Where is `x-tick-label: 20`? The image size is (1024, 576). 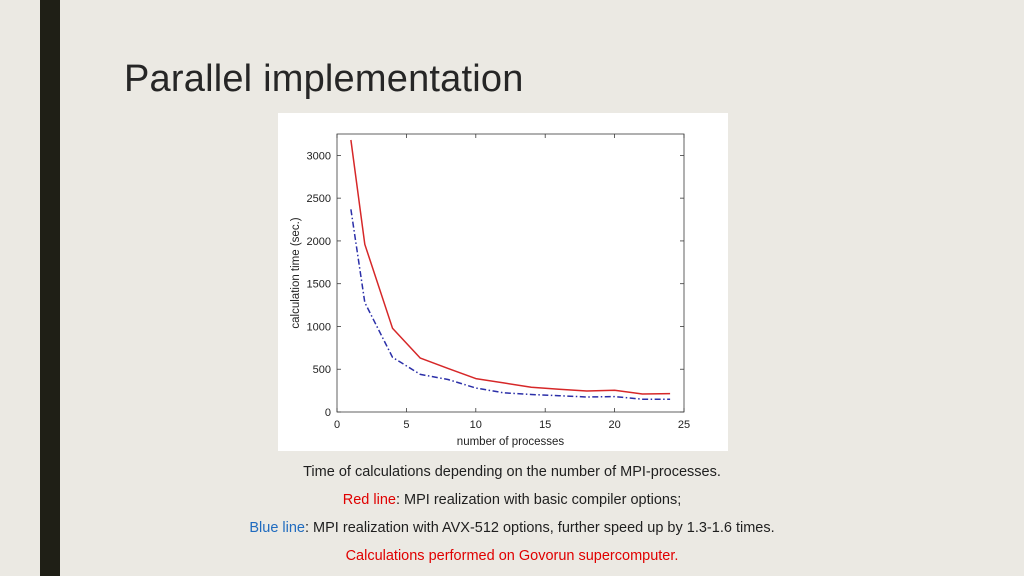 x-tick-label: 20 is located at coordinates (614, 425).